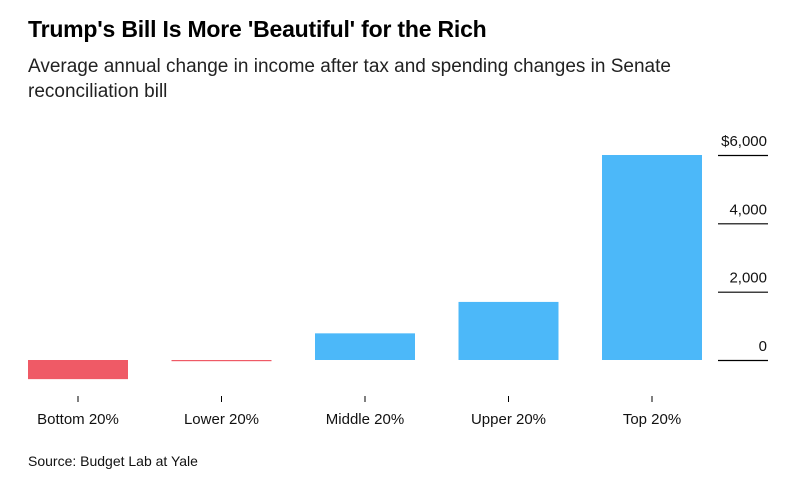 This screenshot has height=492, width=800. What do you see at coordinates (365, 419) in the screenshot?
I see `x-tick-label: Middle 20%` at bounding box center [365, 419].